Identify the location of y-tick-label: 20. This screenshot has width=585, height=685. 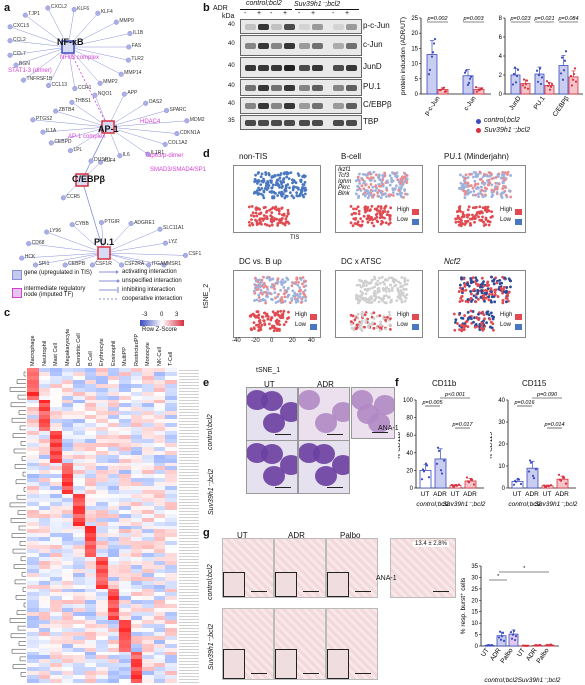
(501, 445).